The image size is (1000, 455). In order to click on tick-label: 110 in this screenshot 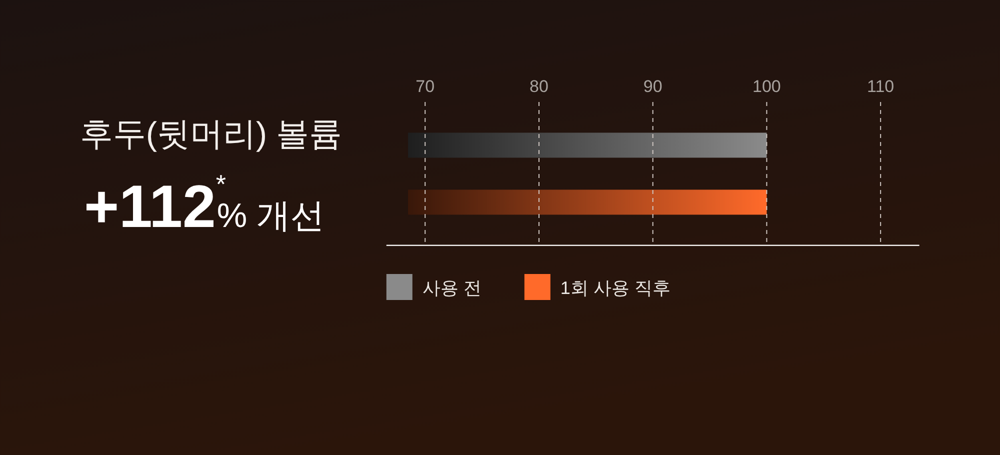, I will do `click(880, 86)`.